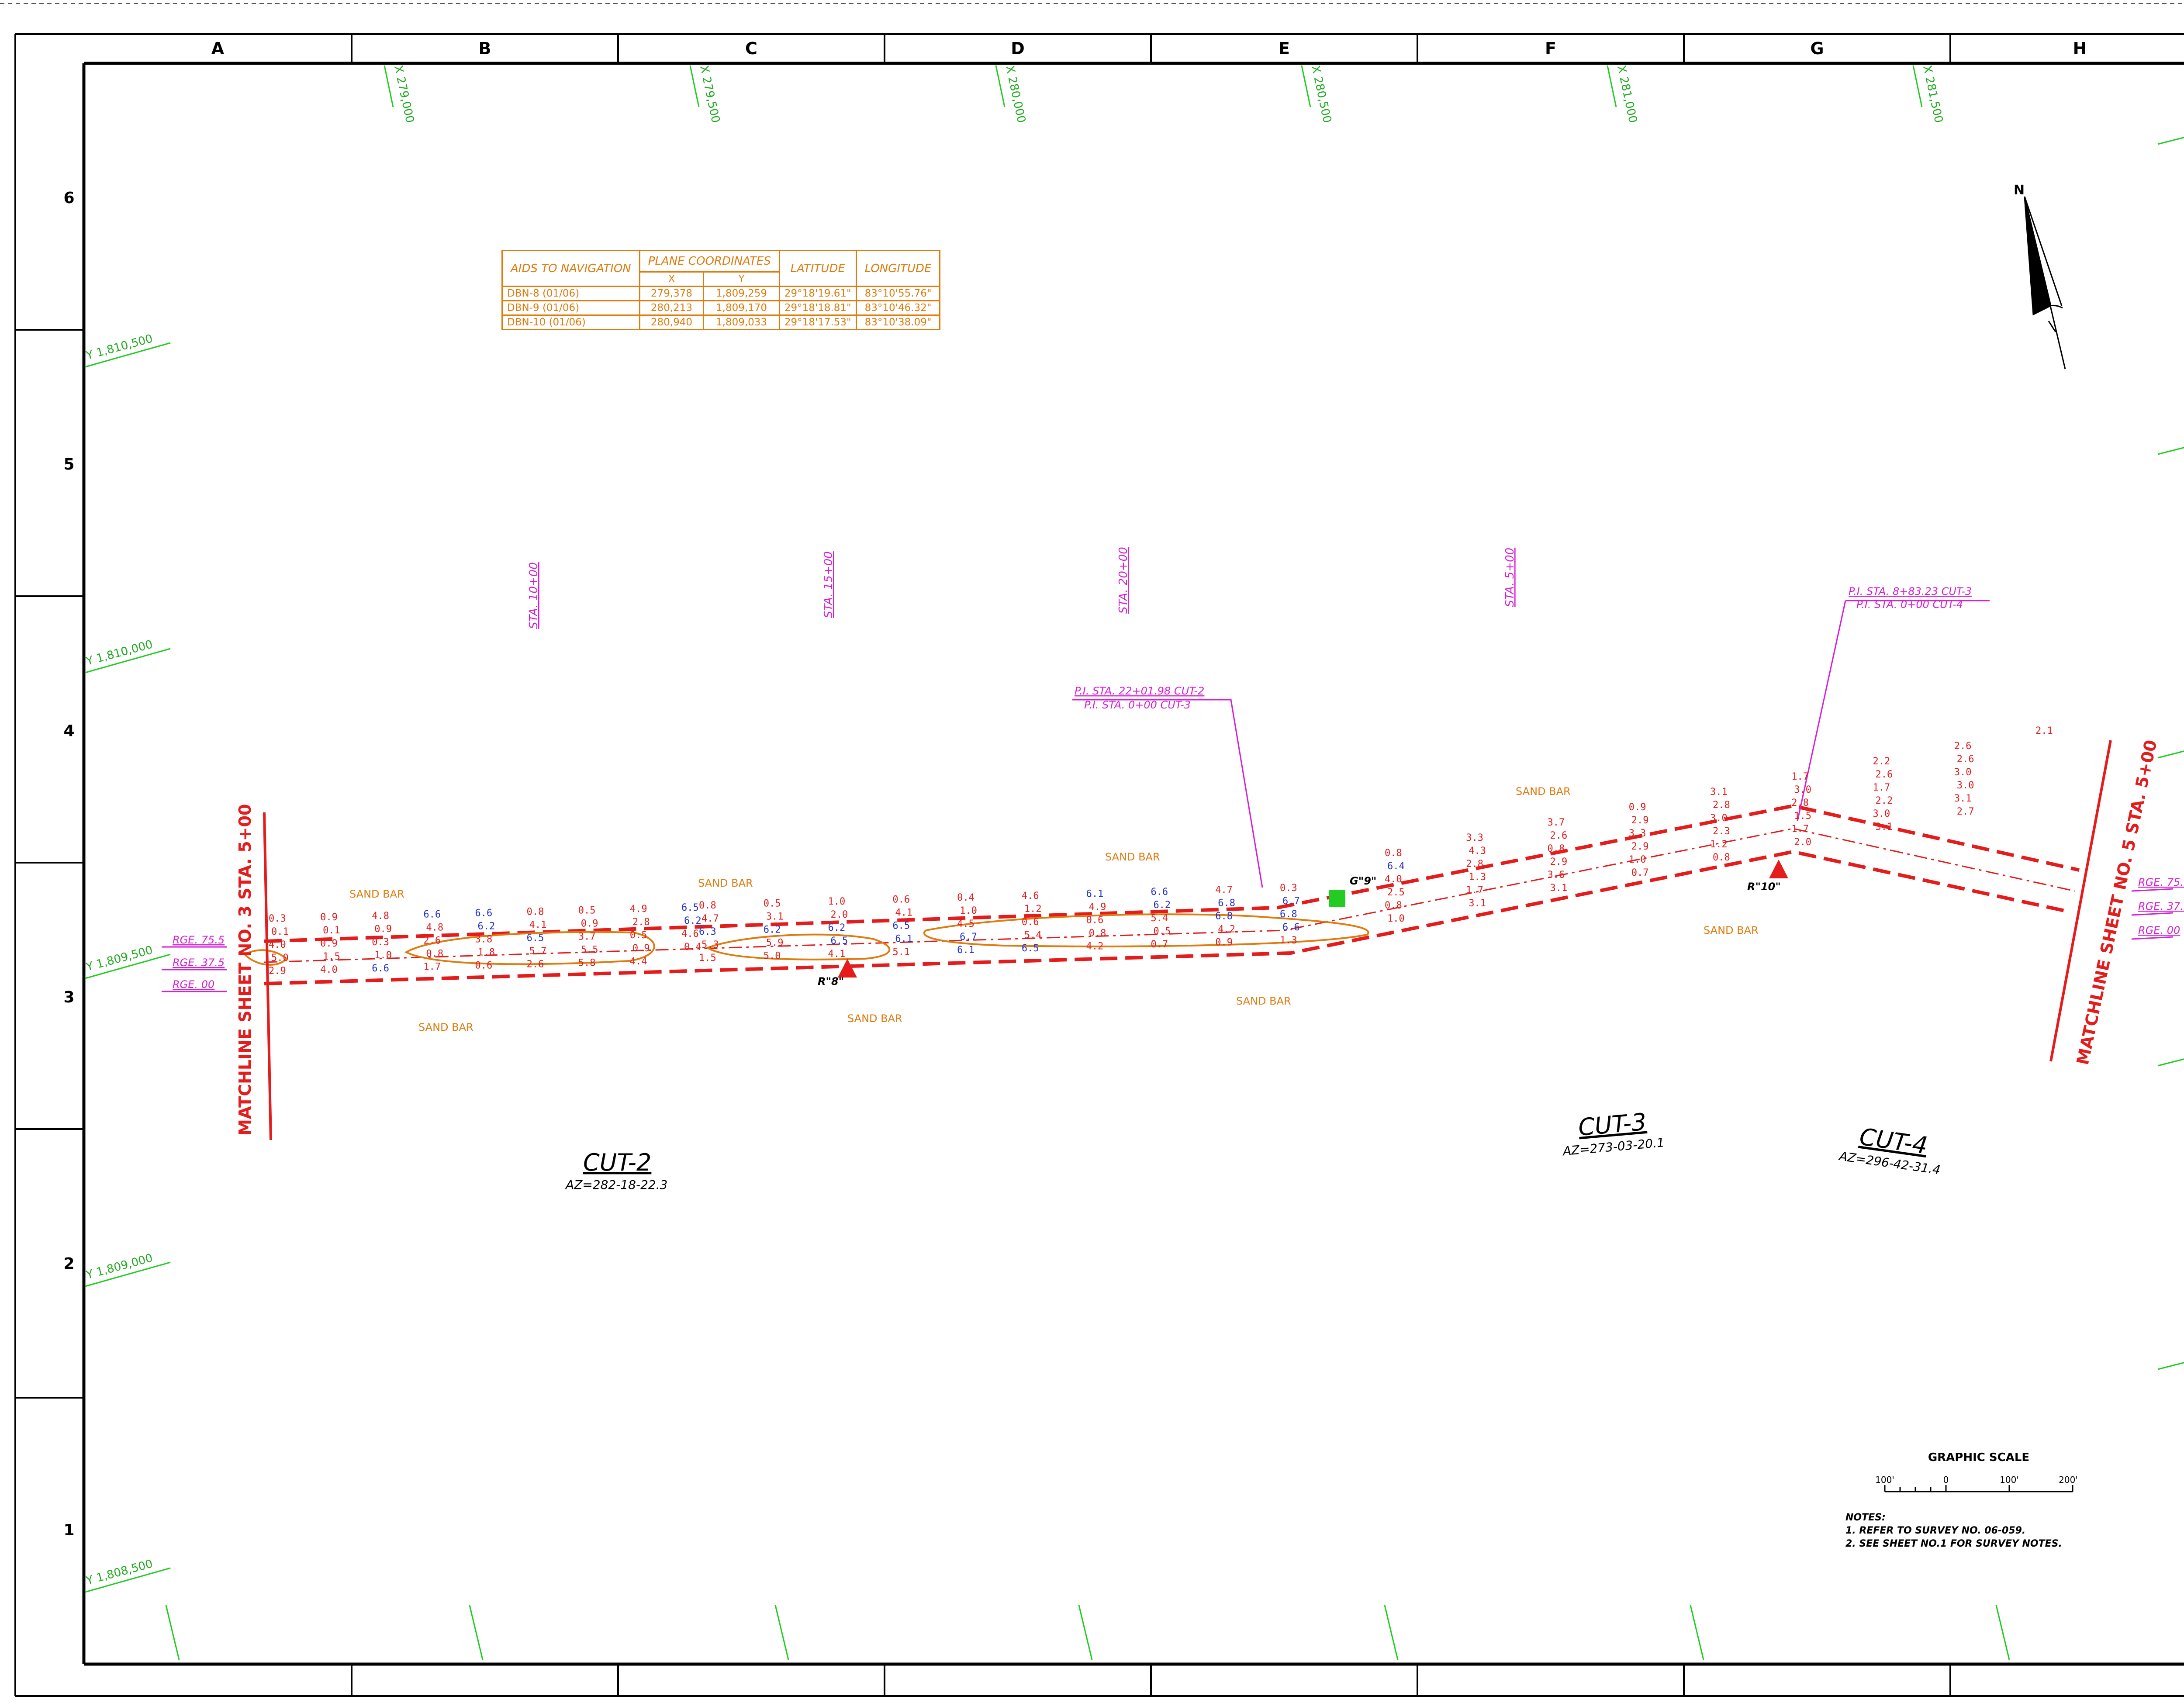 Image resolution: width=2184 pixels, height=1703 pixels. Describe the element at coordinates (898, 293) in the screenshot. I see `cell-lon: 83°10'55.76"` at that location.